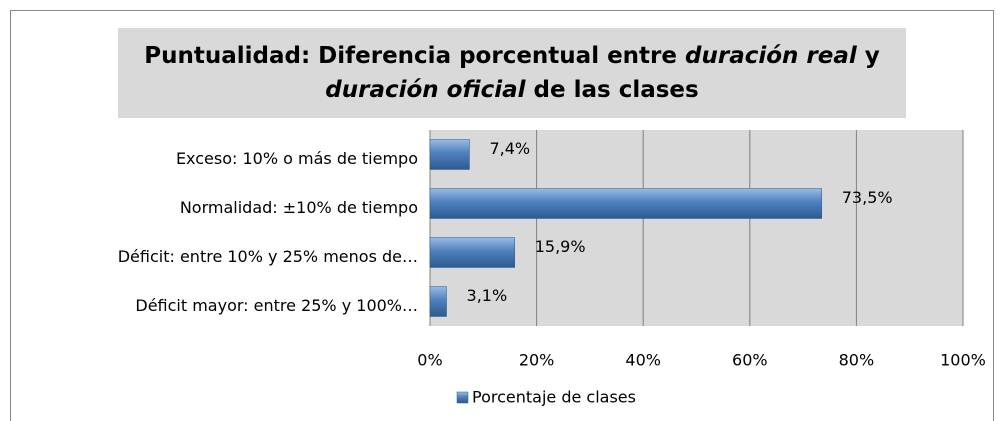  Describe the element at coordinates (299, 207) in the screenshot. I see `y-tick-label: Normalidad: ±10% de tiempo` at that location.